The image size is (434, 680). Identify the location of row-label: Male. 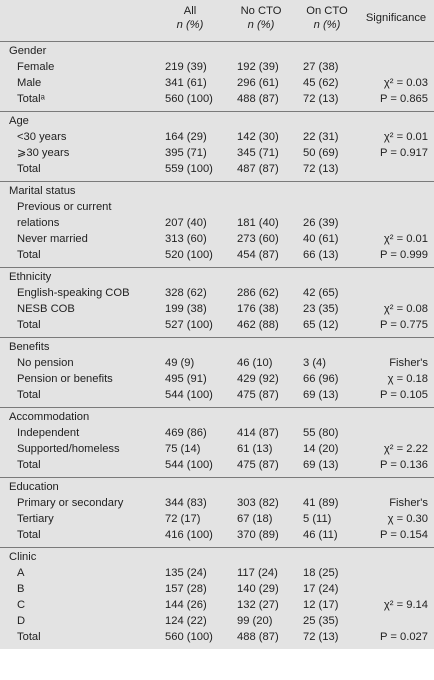
(29, 83).